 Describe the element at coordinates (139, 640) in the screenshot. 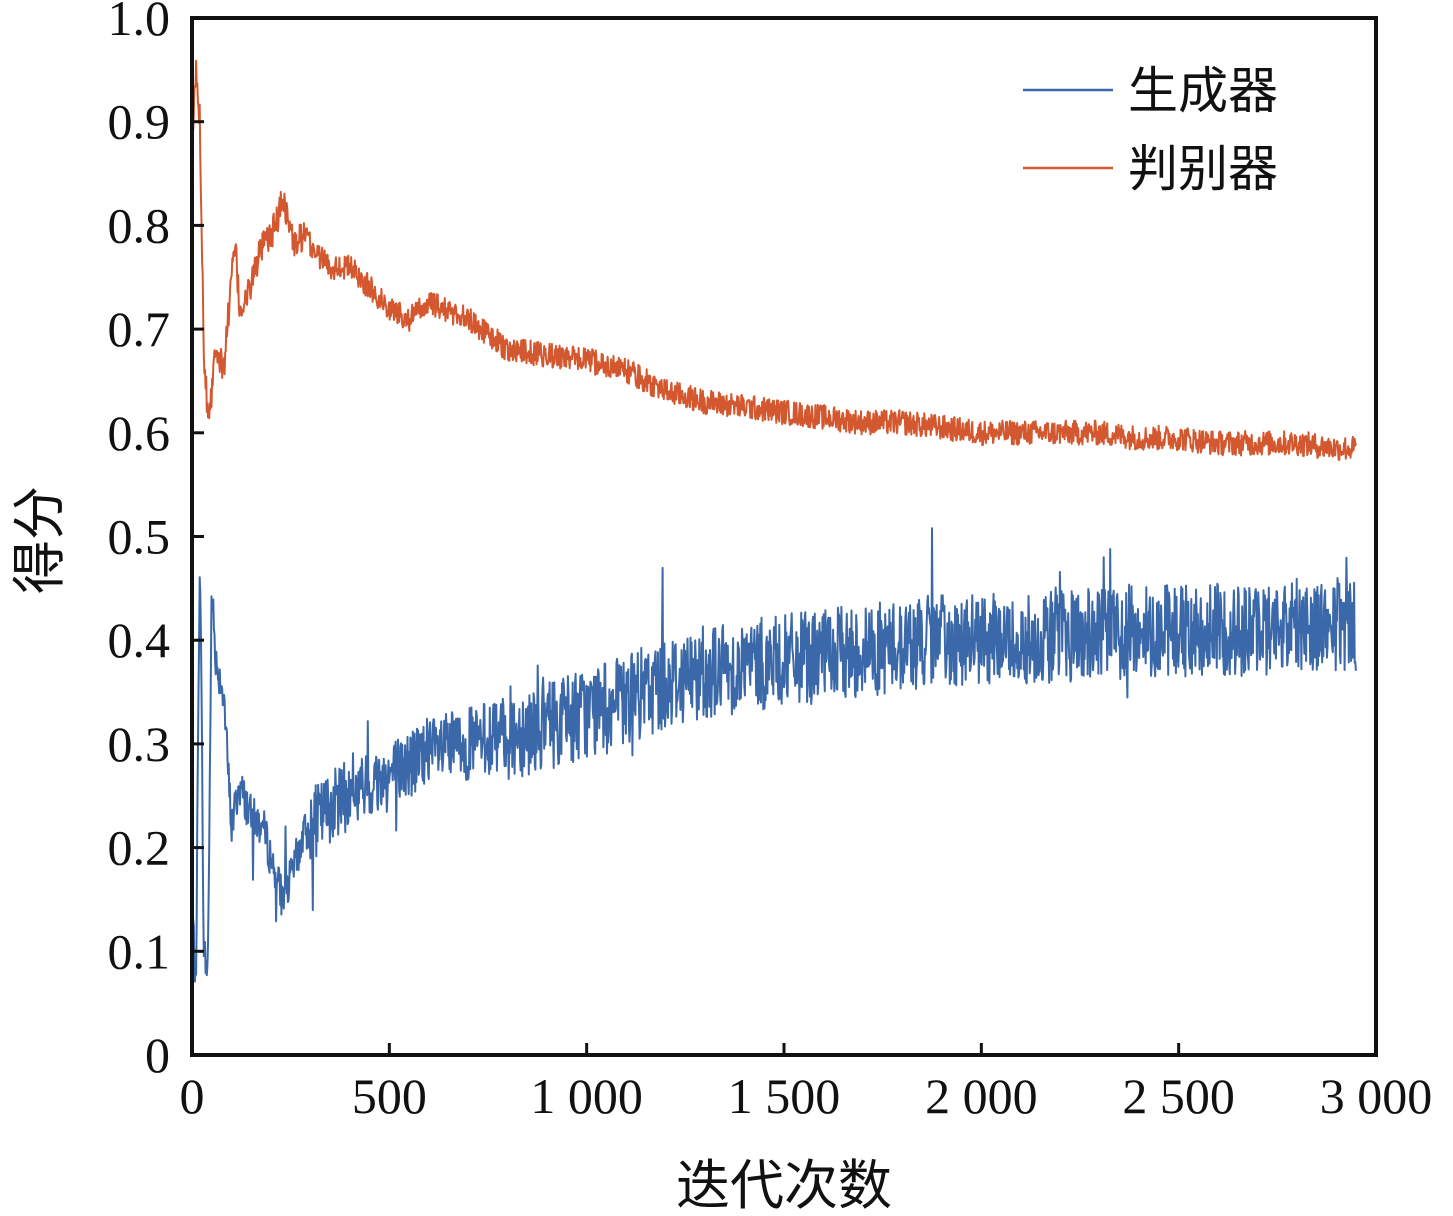

I see `y-tick-label: 0.4` at that location.